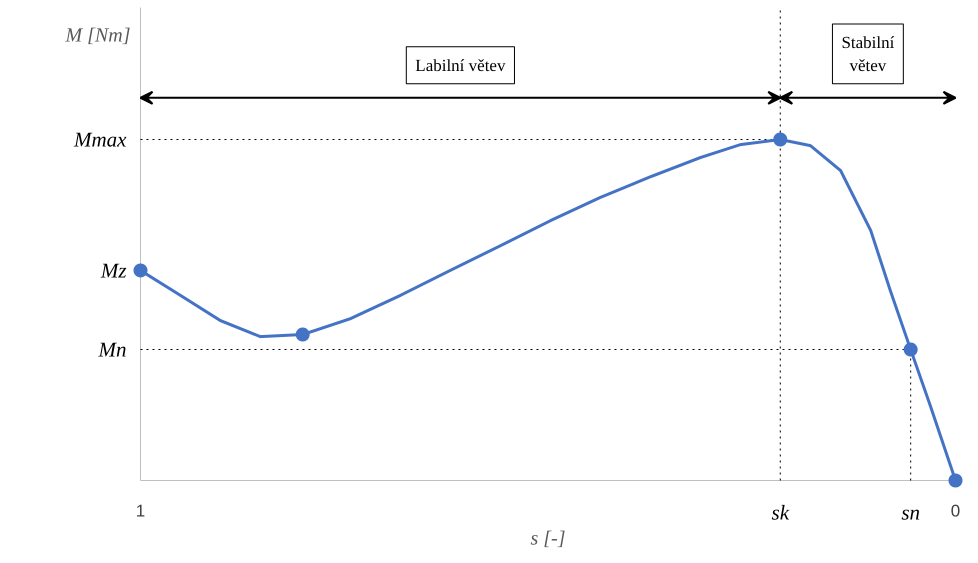 This screenshot has height=563, width=978. I want to click on ref-line-label: Mmax, so click(100, 140).